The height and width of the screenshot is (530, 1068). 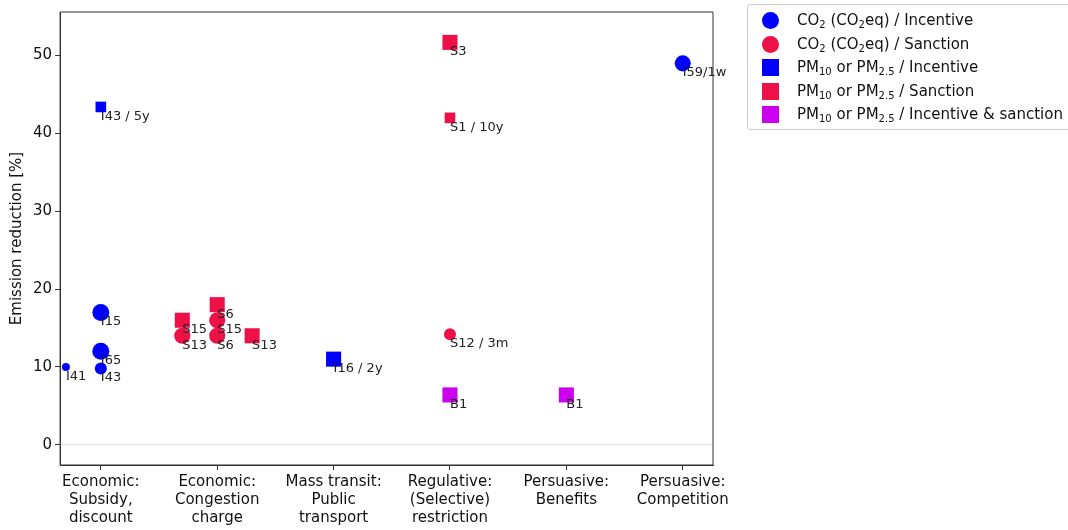 I want to click on y-tick-label: 50, so click(x=42, y=54).